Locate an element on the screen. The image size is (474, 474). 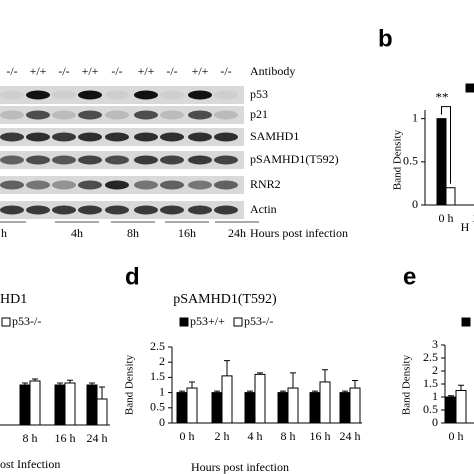
y-tick-label: 1.5 is located at coordinates (157, 376).